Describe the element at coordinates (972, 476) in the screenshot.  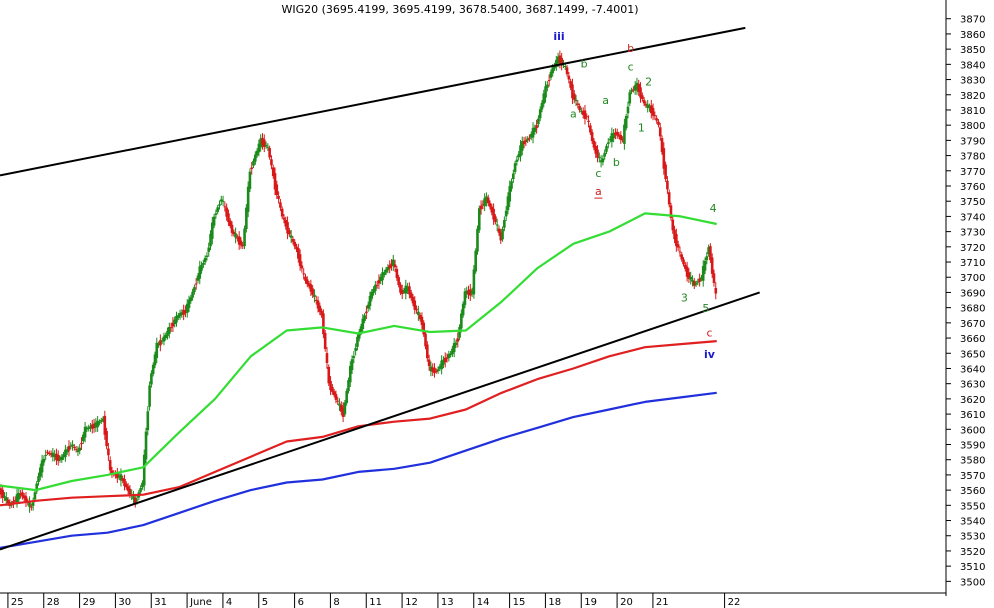
I see `price-tick-label: 3570` at that location.